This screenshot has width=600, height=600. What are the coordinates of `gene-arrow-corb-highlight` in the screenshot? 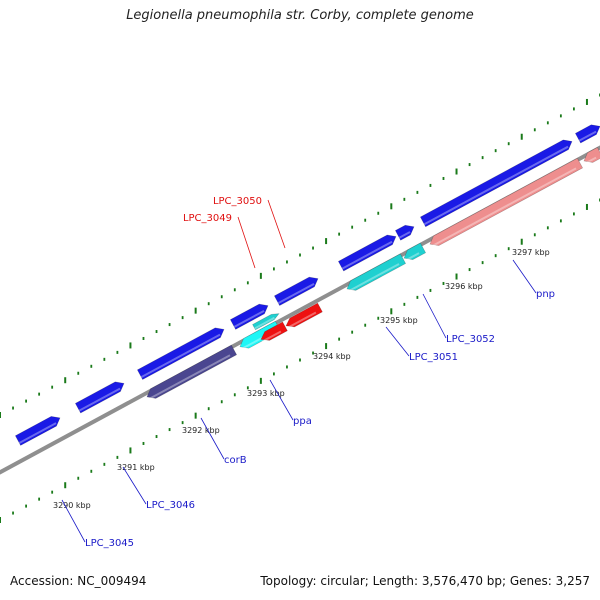 It's located at (180, 355).